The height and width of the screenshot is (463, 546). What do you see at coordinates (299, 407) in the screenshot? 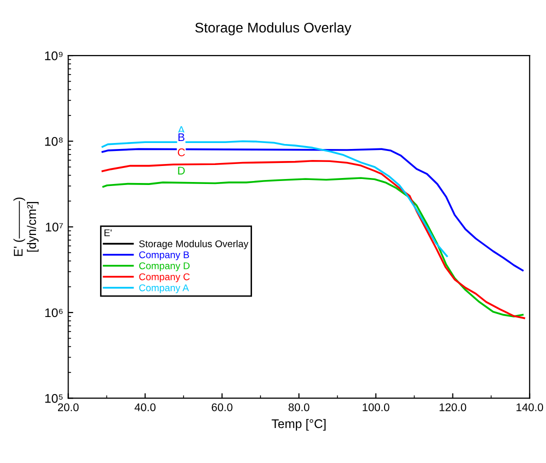
I see `x-tick-label: 80.0` at bounding box center [299, 407].